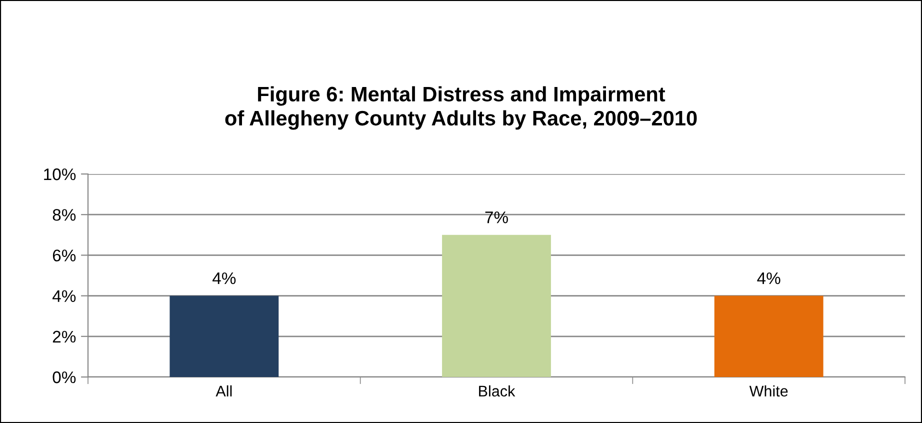 This screenshot has height=423, width=922. What do you see at coordinates (224, 390) in the screenshot?
I see `x-tick-label: All` at bounding box center [224, 390].